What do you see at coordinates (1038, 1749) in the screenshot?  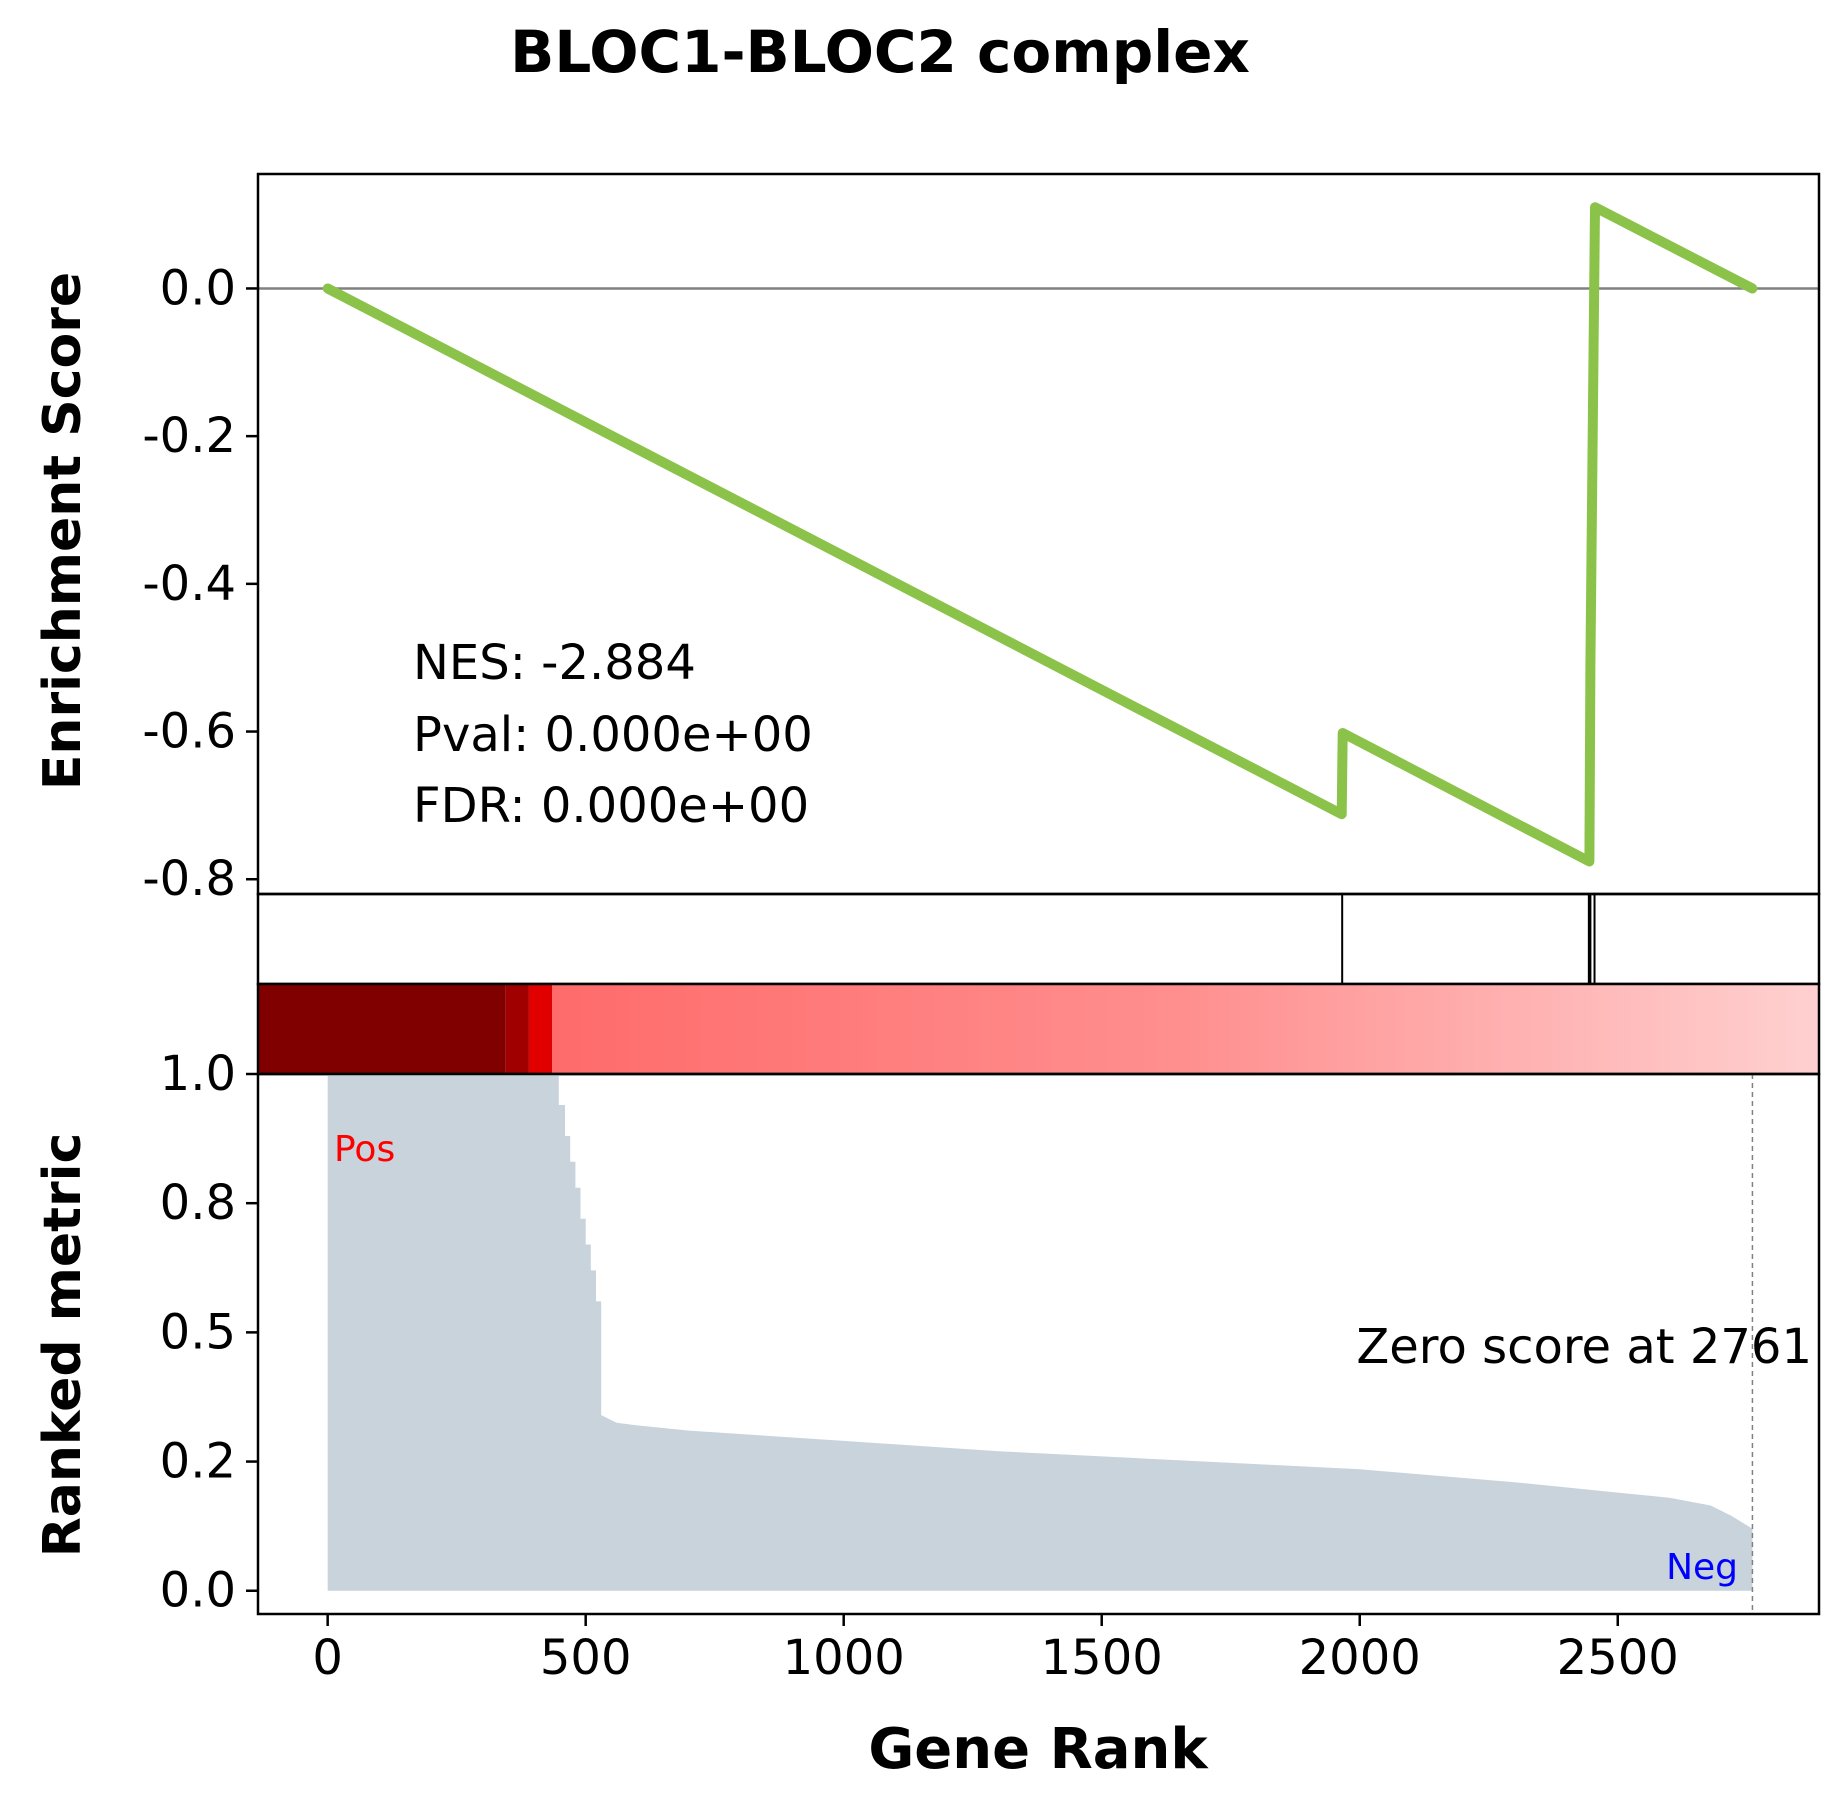 I see `x-axis-label: Gene Rank` at bounding box center [1038, 1749].